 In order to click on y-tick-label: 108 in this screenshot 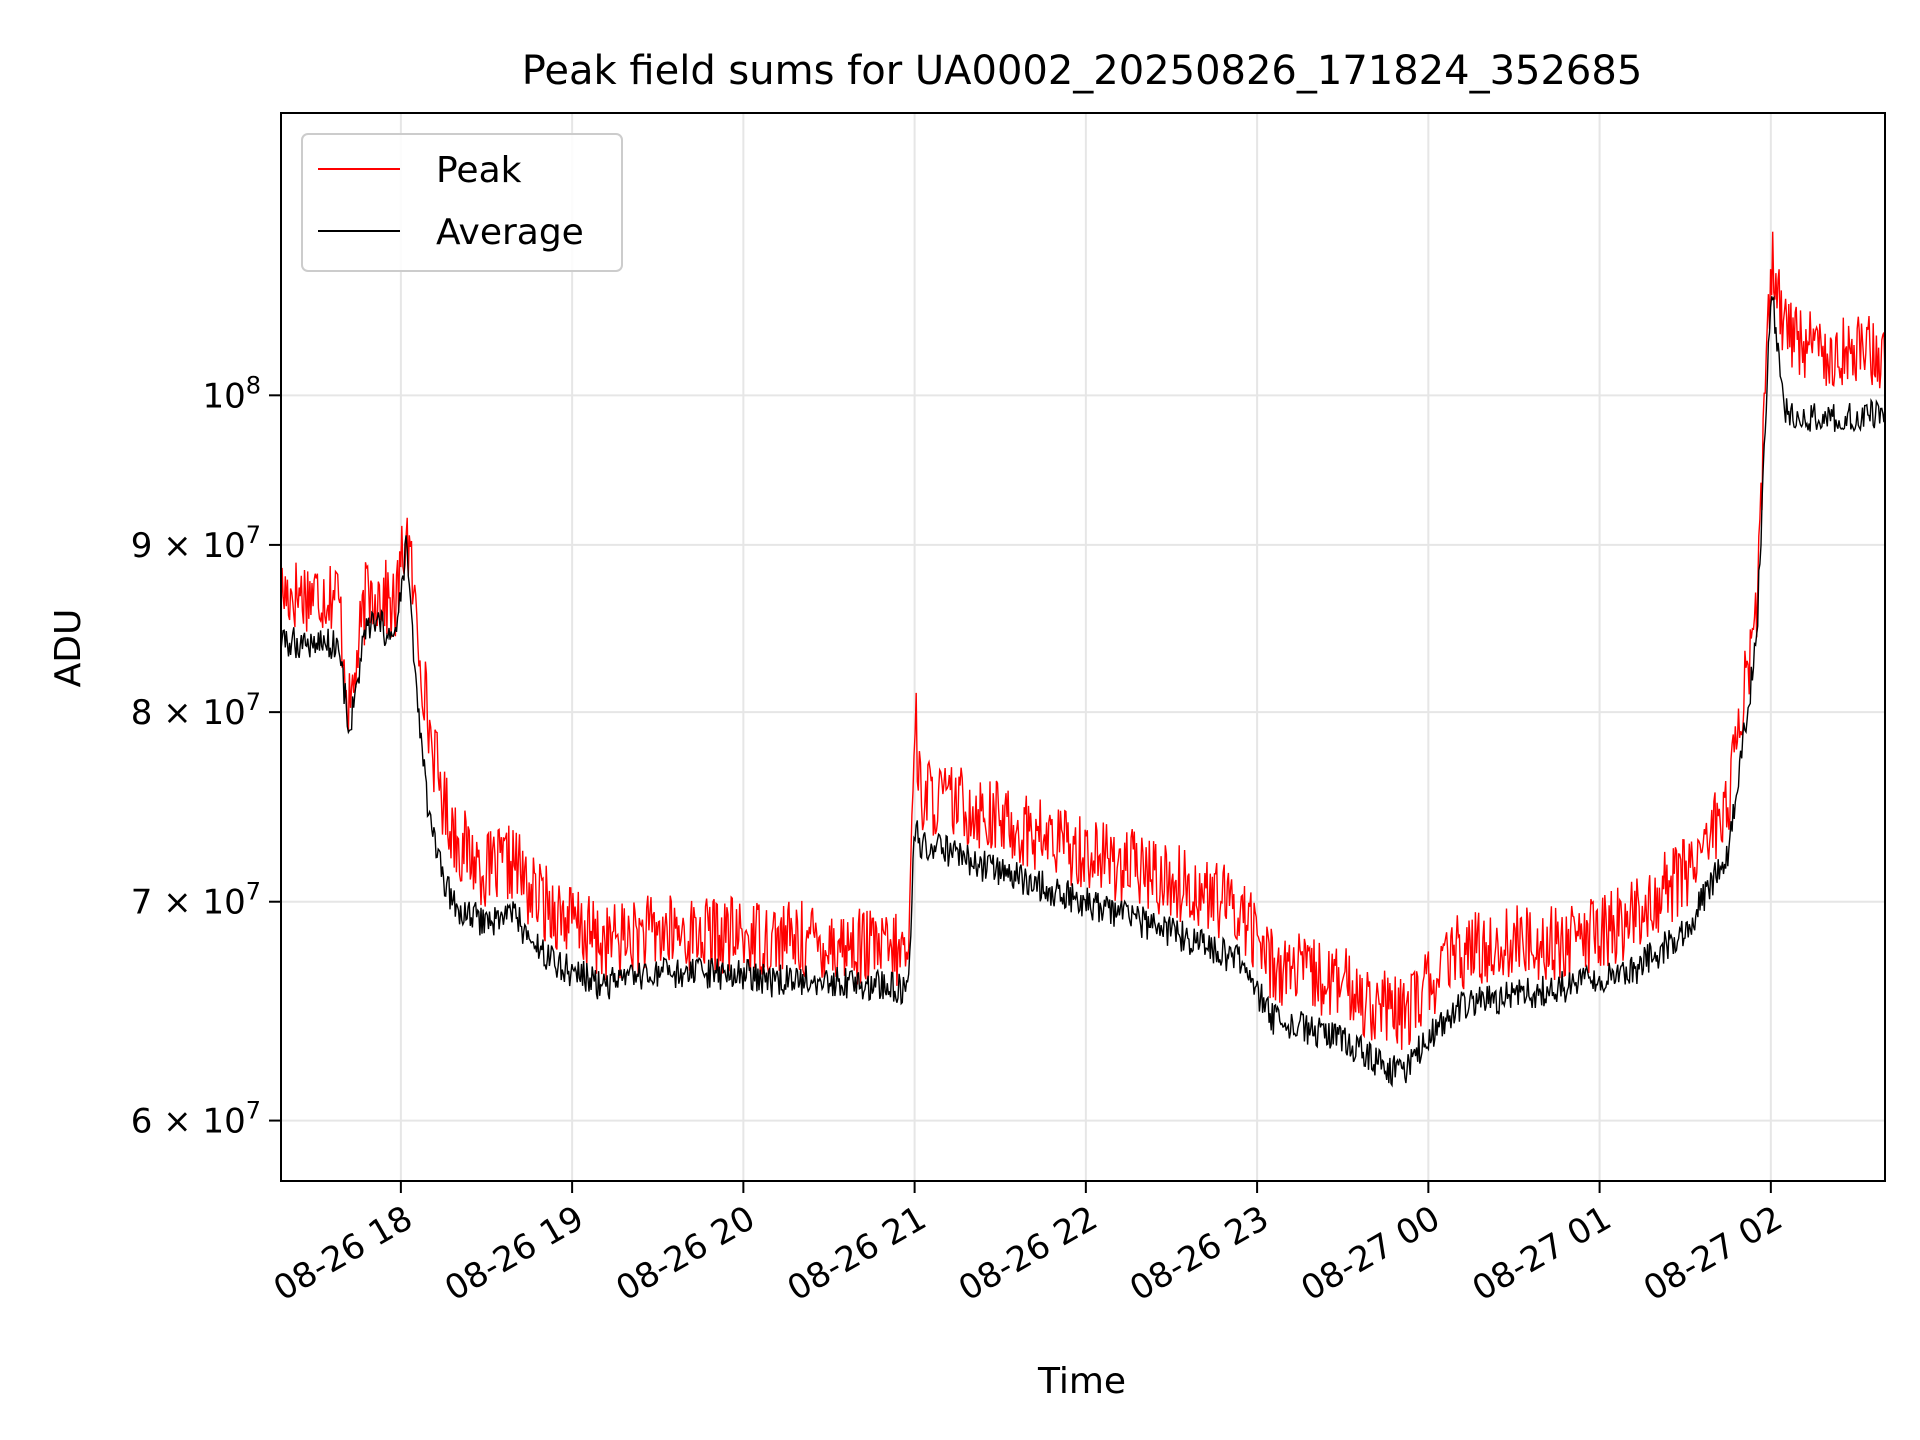, I will do `click(231, 393)`.